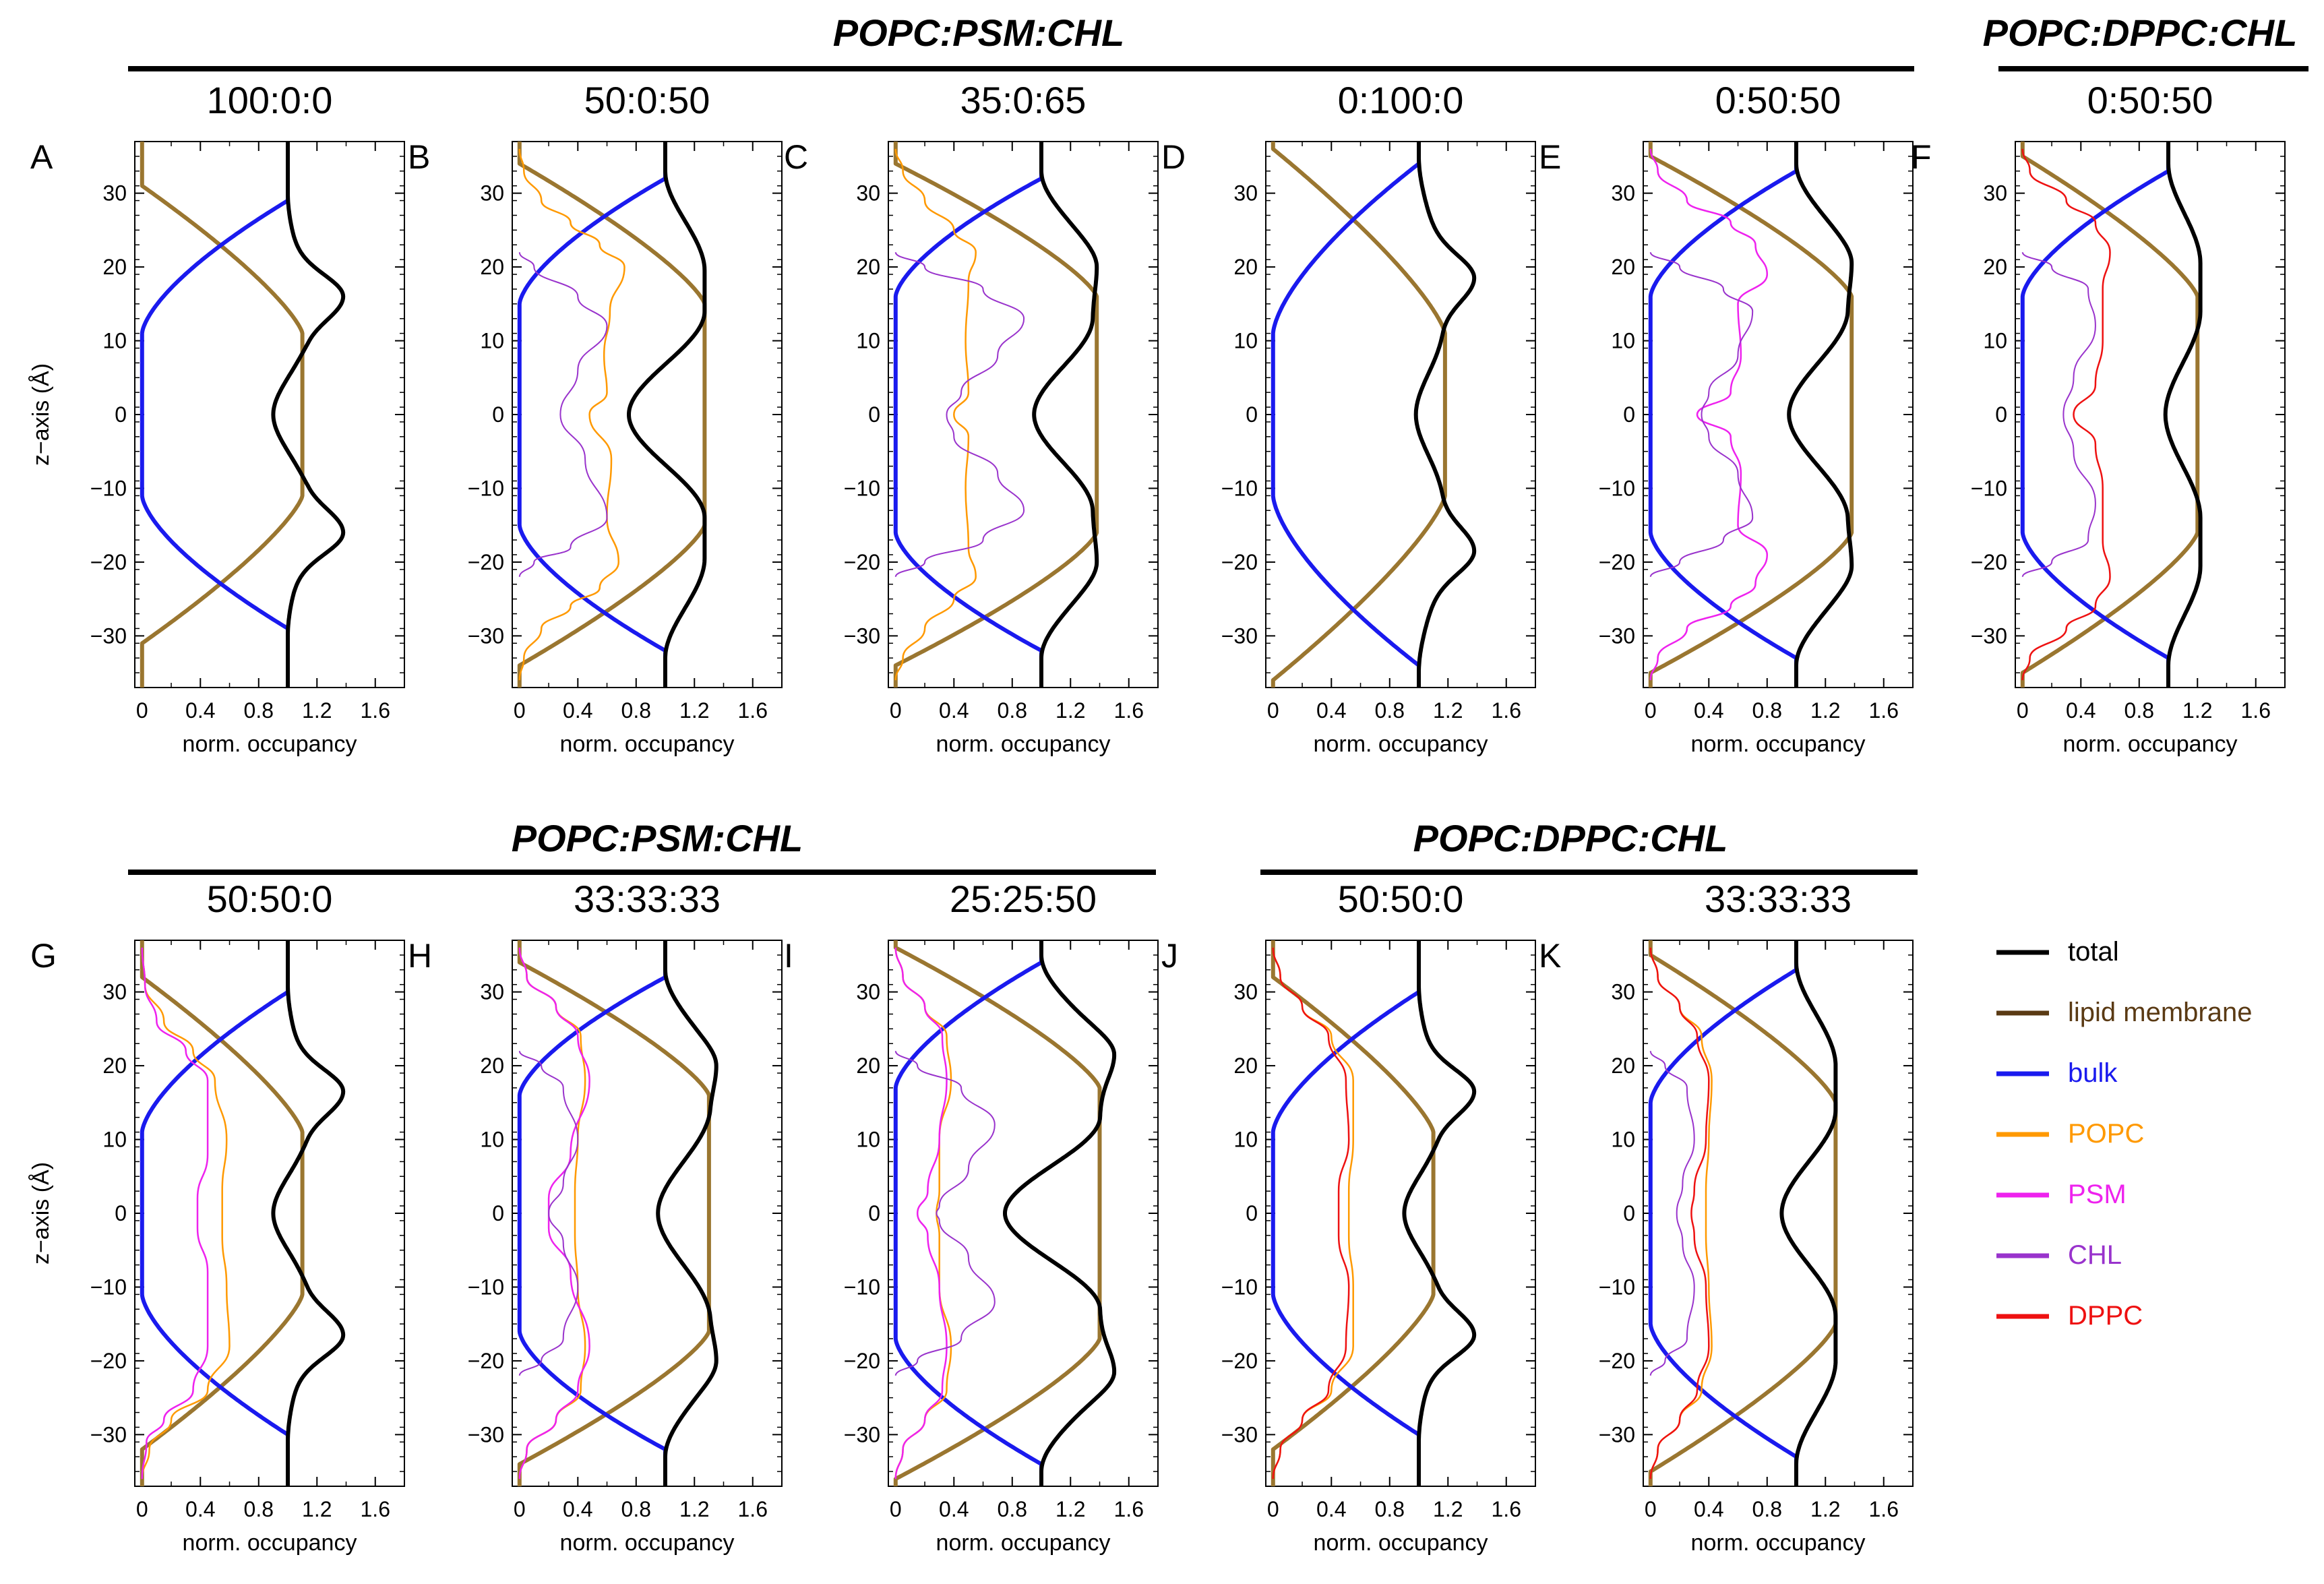 The image size is (2324, 1584). What do you see at coordinates (647, 899) in the screenshot?
I see `panel-title: 33:33:33` at bounding box center [647, 899].